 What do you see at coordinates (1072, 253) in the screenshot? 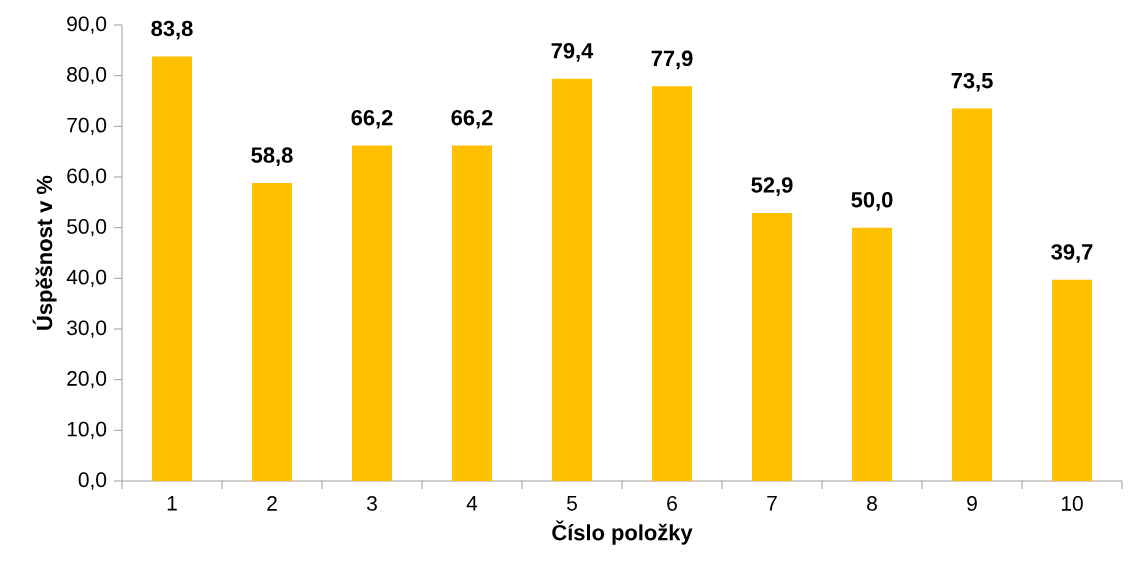
I see `data-label: 39,7` at bounding box center [1072, 253].